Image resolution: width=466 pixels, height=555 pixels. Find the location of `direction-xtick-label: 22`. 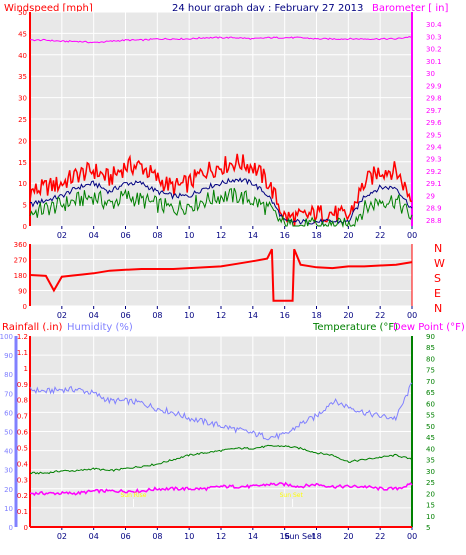

direction-xtick-label: 22 is located at coordinates (380, 315).